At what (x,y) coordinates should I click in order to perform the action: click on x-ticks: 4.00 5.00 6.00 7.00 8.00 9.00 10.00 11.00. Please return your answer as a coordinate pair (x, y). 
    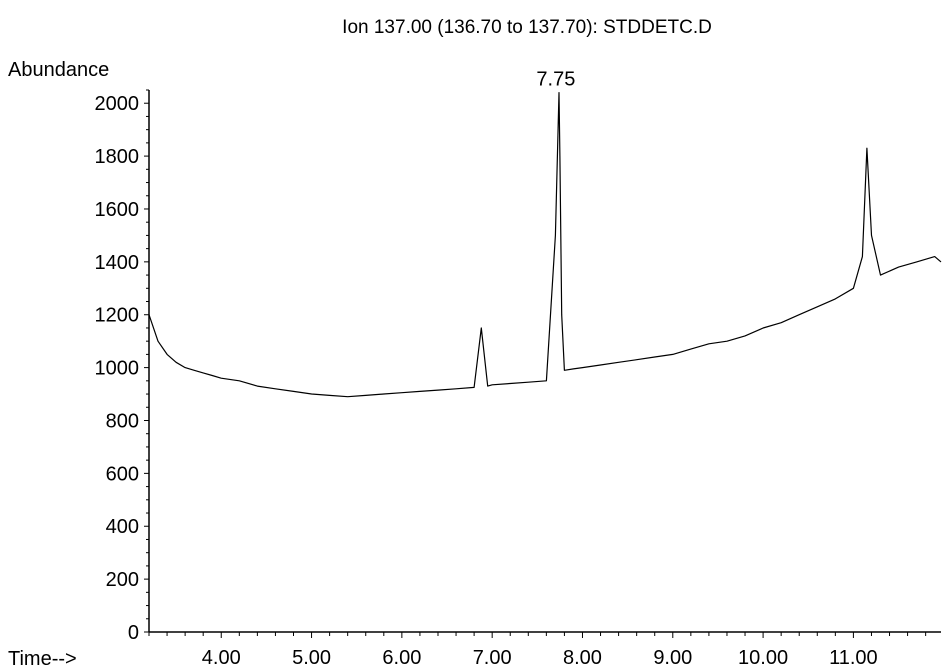
    Looking at the image, I should click on (540, 657).